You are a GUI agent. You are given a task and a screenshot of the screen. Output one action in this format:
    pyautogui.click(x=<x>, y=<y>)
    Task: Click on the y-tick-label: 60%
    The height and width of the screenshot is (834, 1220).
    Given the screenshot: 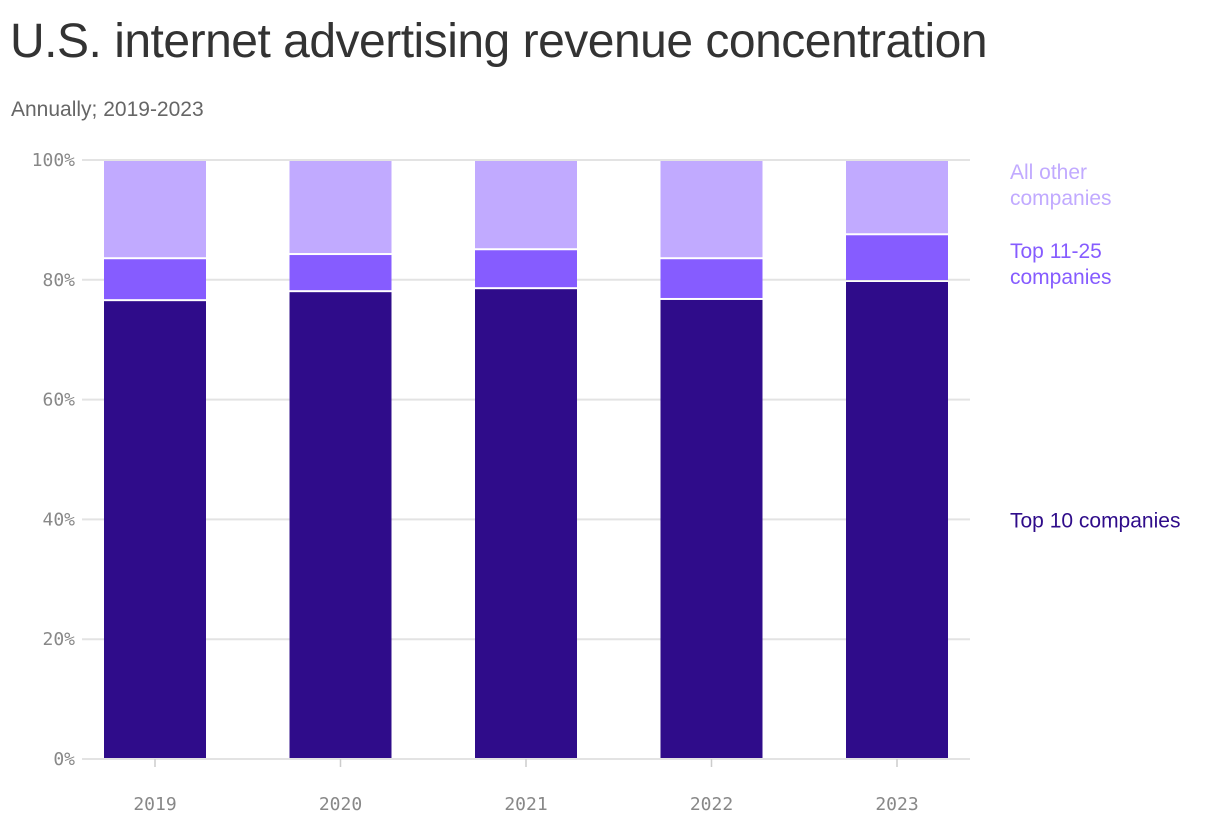 What is the action you would take?
    pyautogui.click(x=58, y=400)
    